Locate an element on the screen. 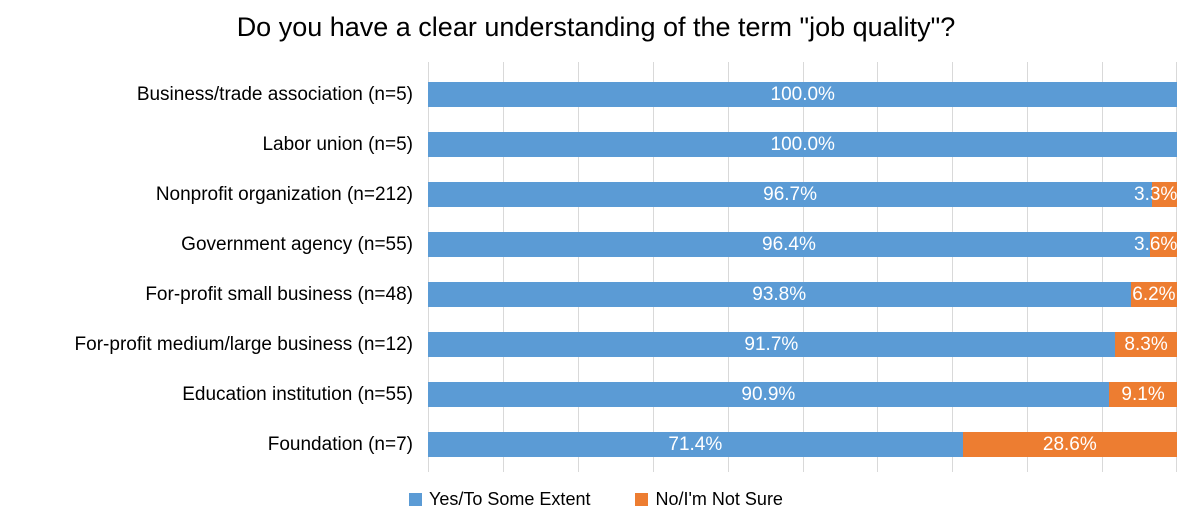 The image size is (1192, 528). bar-row: 91.7% 8.3% is located at coordinates (802, 344).